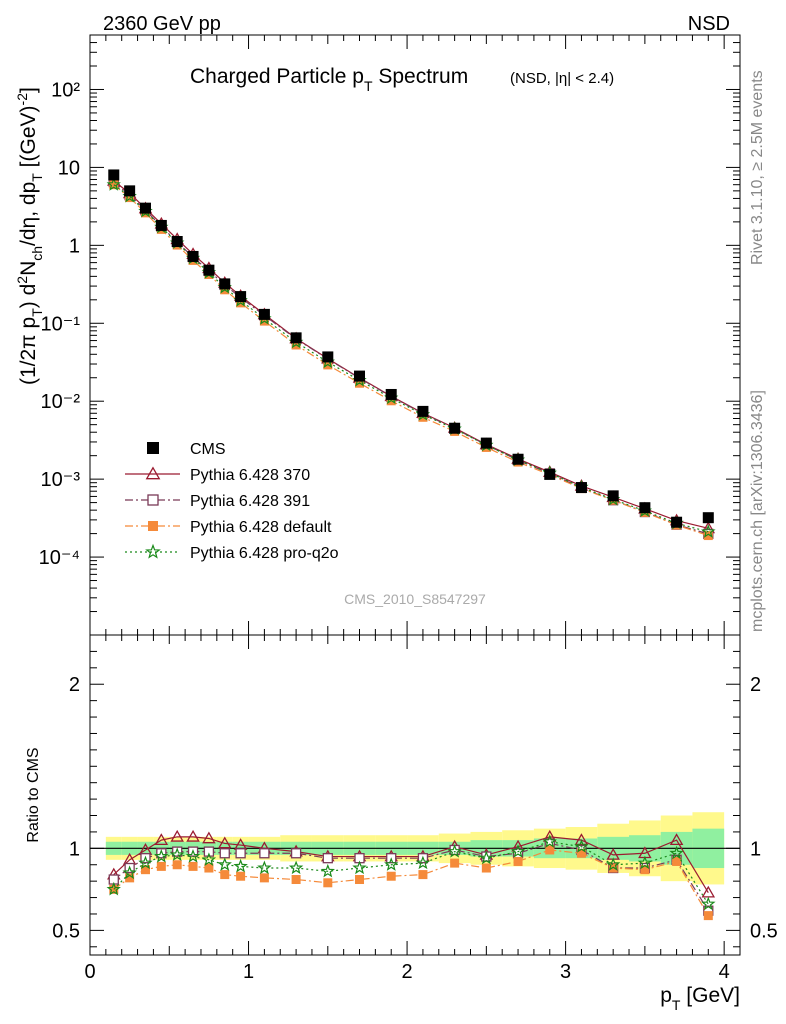 The width and height of the screenshot is (786, 1024). What do you see at coordinates (74, 246) in the screenshot?
I see `y-tick-label-main: 1` at bounding box center [74, 246].